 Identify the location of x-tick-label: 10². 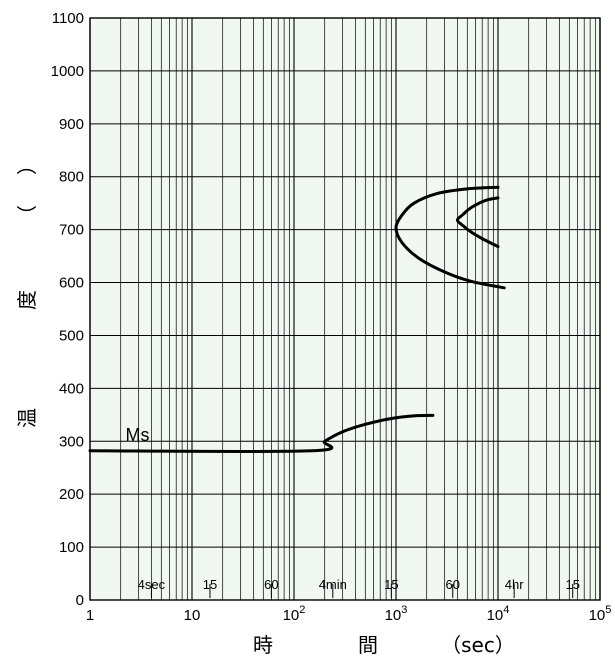
(294, 614).